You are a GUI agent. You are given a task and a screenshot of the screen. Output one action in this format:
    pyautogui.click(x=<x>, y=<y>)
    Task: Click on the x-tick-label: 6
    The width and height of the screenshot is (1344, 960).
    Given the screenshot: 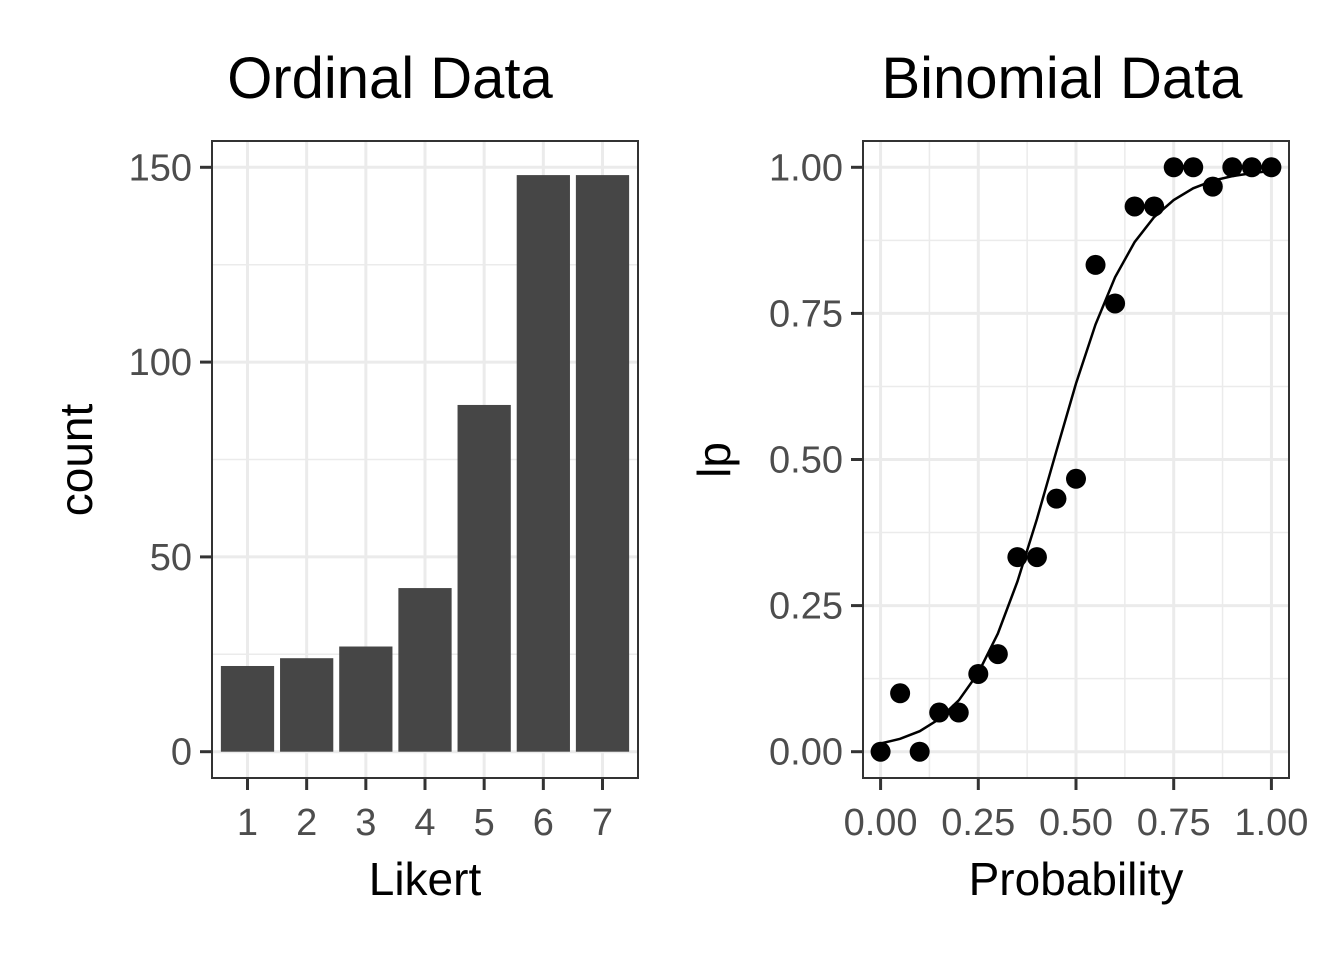 What is the action you would take?
    pyautogui.click(x=543, y=823)
    